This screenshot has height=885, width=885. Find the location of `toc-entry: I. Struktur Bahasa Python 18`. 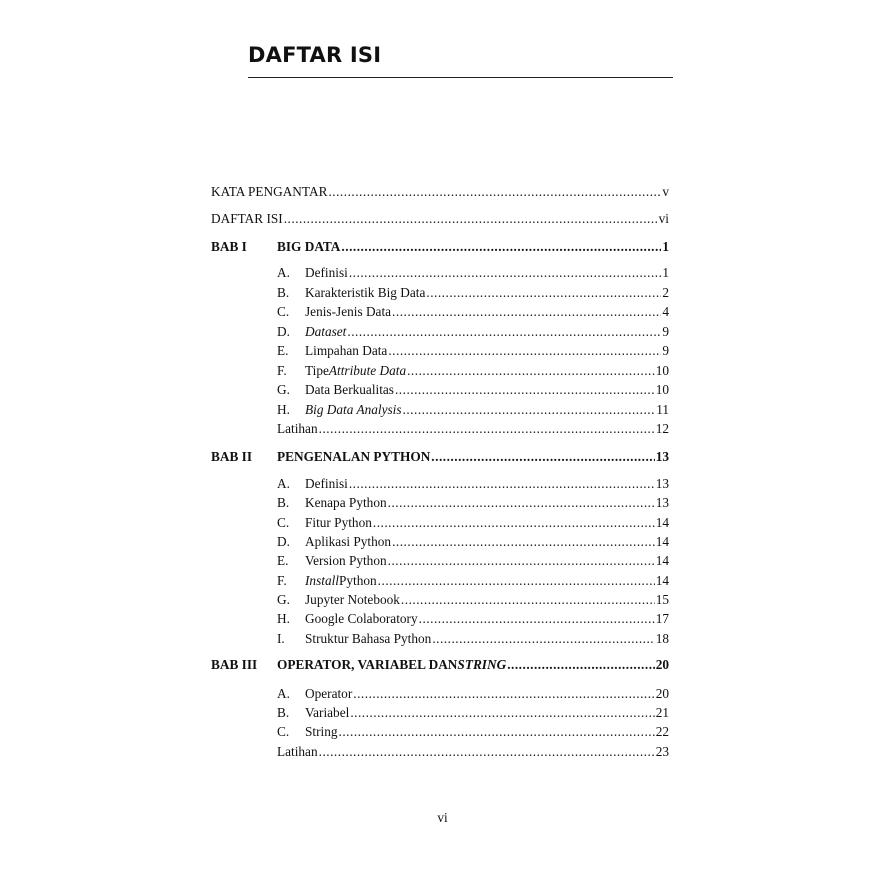

toc-entry: I. Struktur Bahasa Python 18 is located at coordinates (473, 639).